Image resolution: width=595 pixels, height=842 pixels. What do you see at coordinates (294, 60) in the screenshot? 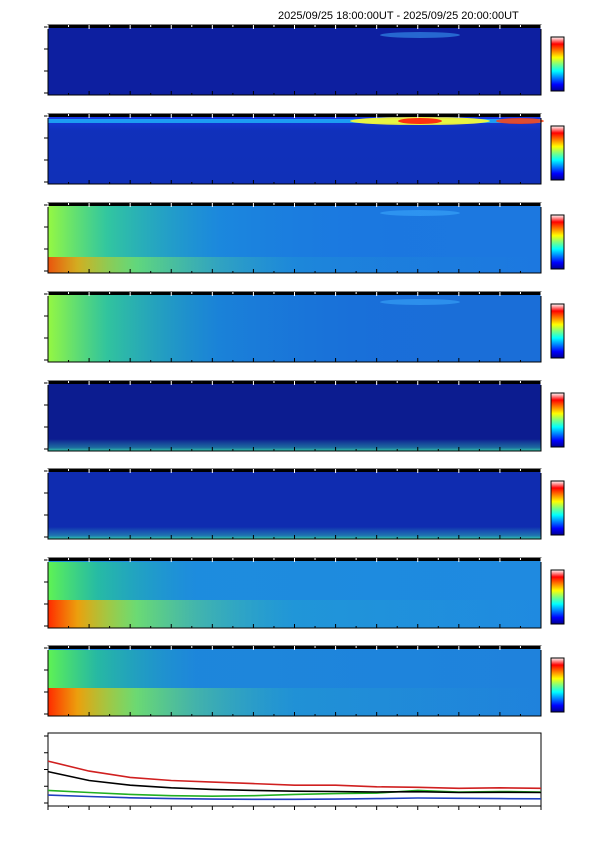
I see `keogram-image` at bounding box center [294, 60].